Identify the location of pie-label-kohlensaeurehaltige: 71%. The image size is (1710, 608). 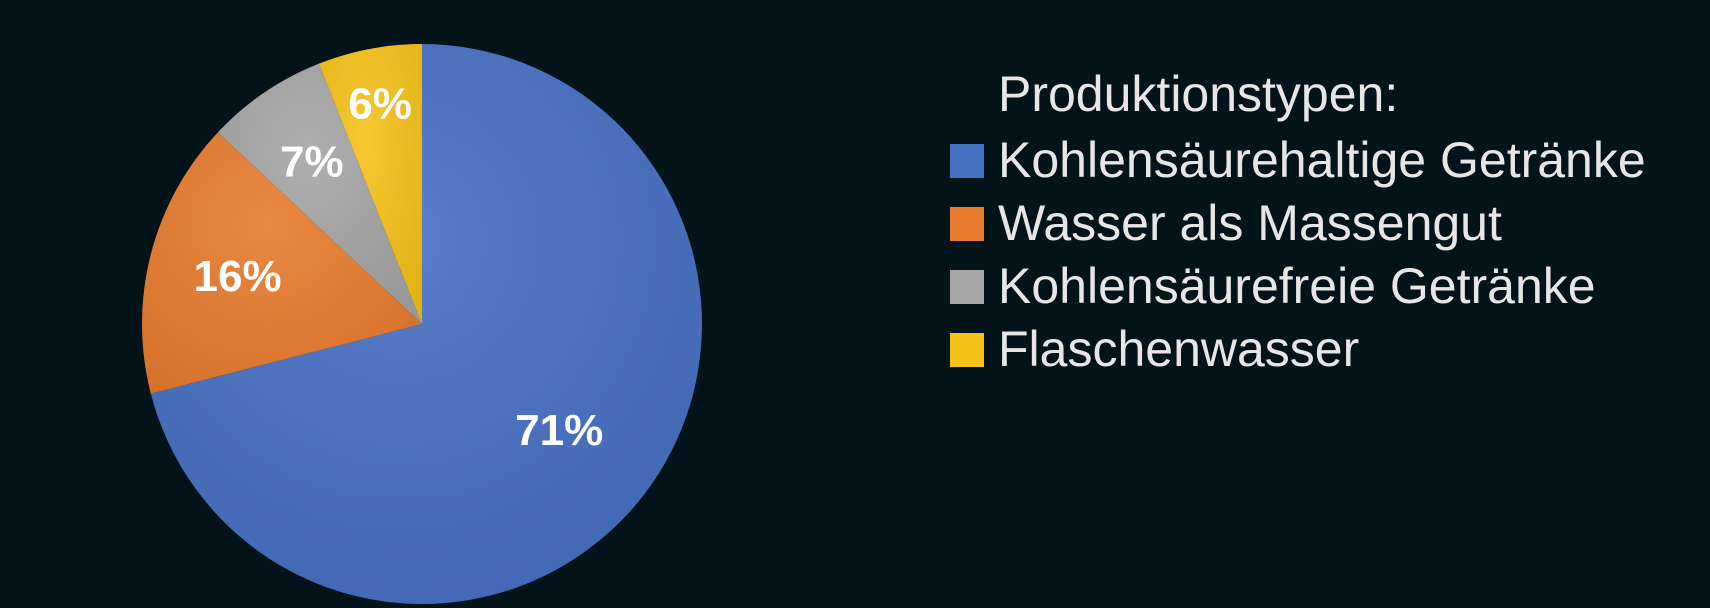
(559, 430).